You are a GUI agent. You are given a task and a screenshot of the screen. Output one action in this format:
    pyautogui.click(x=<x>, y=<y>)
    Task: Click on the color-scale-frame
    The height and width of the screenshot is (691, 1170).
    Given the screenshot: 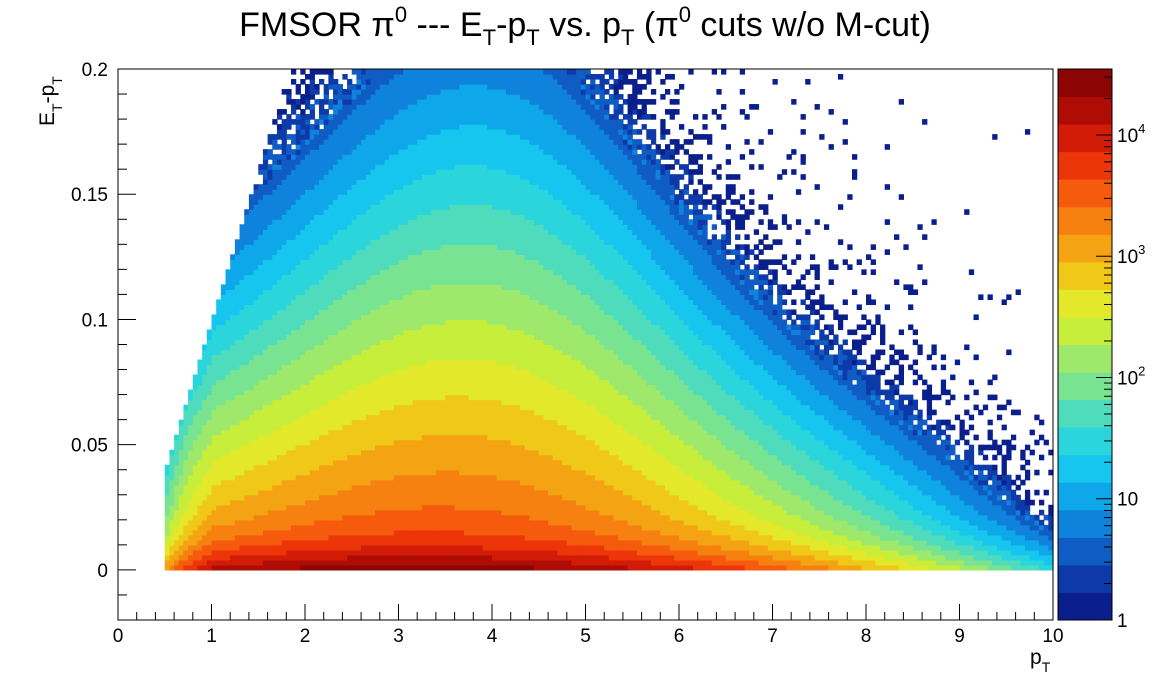 What is the action you would take?
    pyautogui.click(x=1085, y=344)
    